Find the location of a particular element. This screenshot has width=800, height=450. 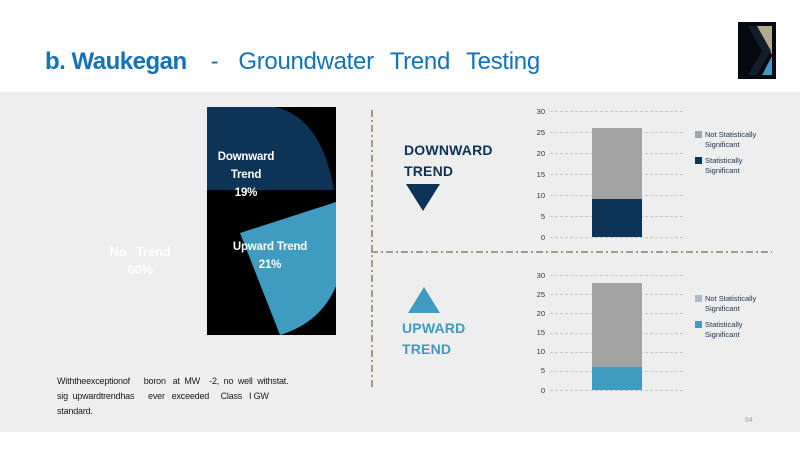

pie-chart is located at coordinates (276, 221).